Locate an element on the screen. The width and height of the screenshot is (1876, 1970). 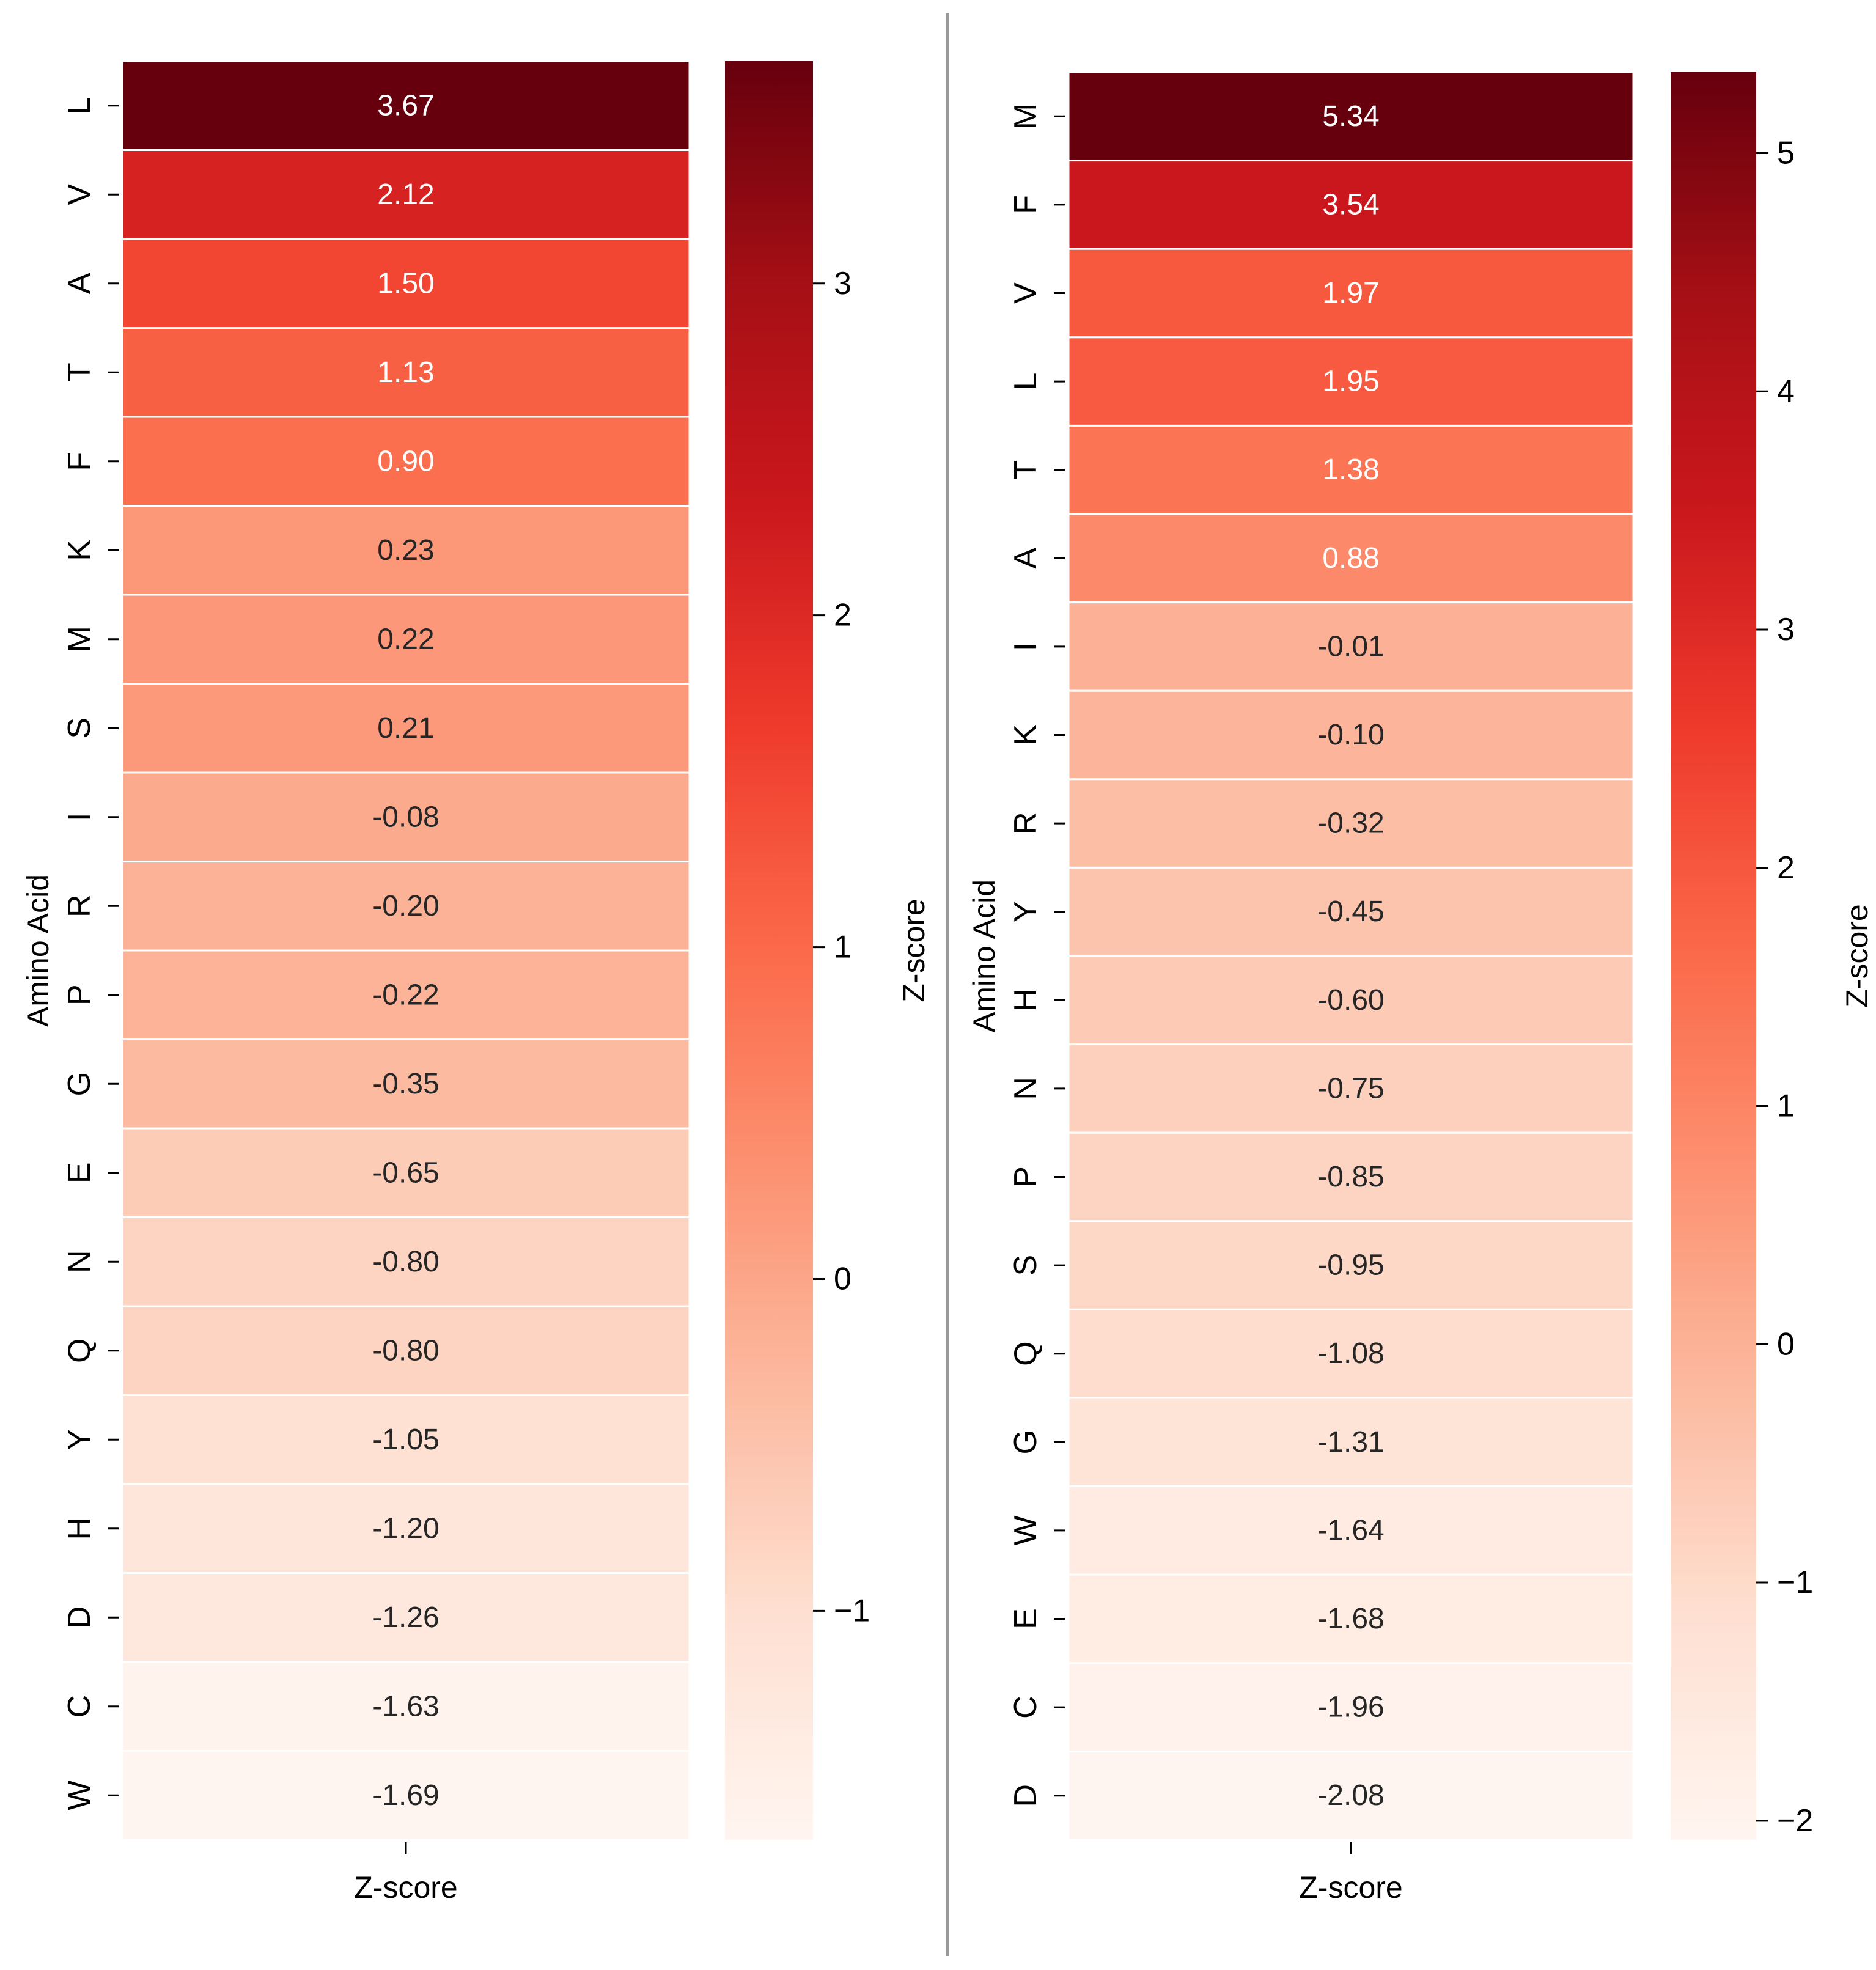
heatmap-cell-P is located at coordinates (406, 994).